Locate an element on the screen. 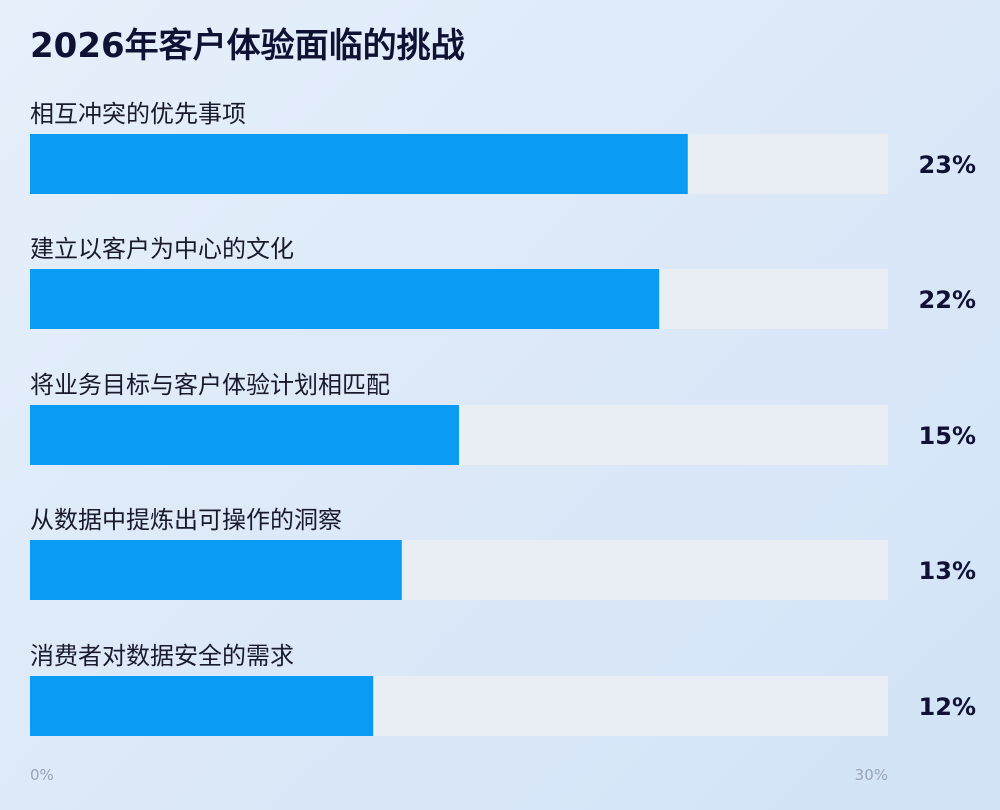  category-label: 将业务目标与客户体验计划相匹配 is located at coordinates (210, 385).